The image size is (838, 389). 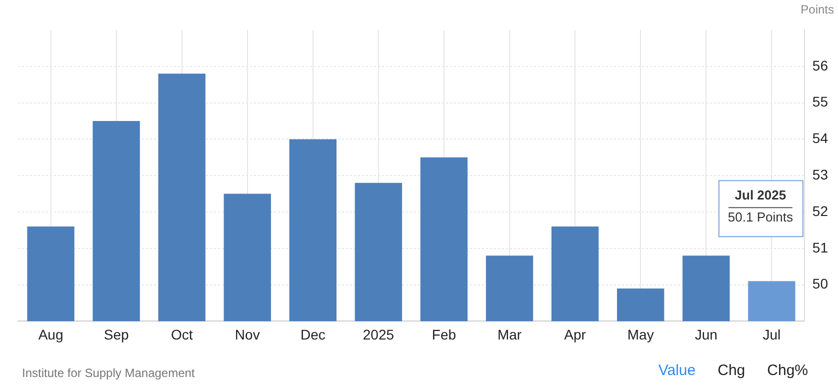 I want to click on x-tick-label: Apr, so click(x=575, y=334).